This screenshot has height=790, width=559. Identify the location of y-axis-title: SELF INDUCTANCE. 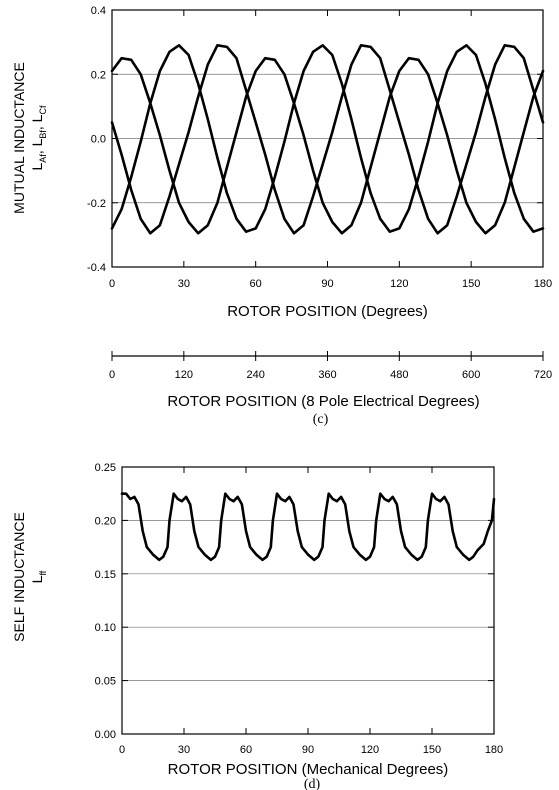
(19, 577).